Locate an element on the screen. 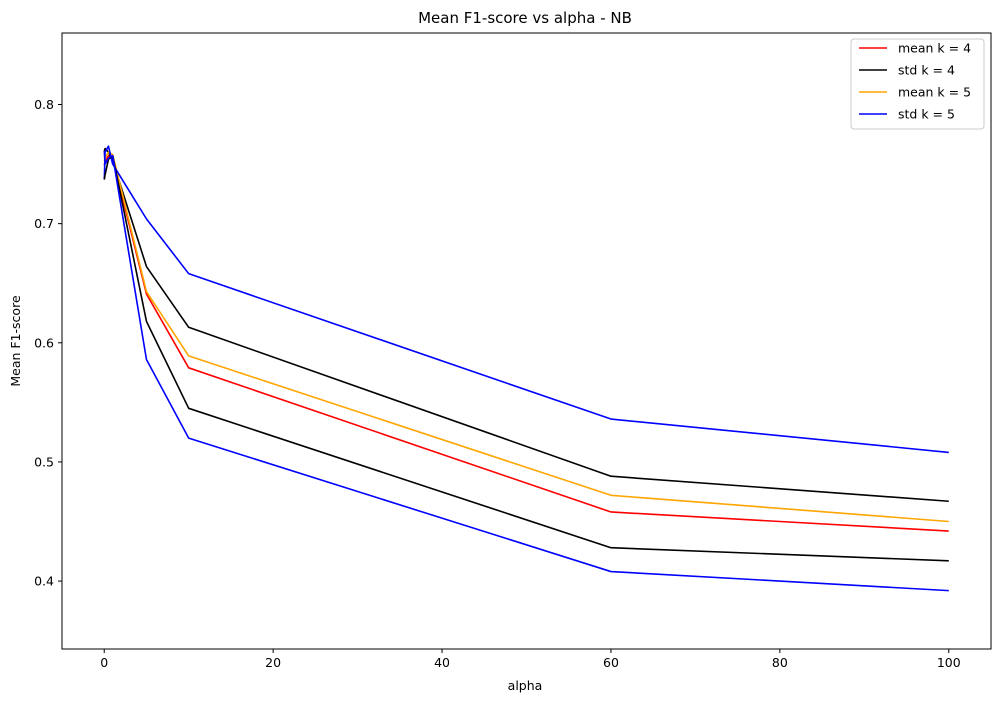  y-tick-label: 0.4 is located at coordinates (44, 581).